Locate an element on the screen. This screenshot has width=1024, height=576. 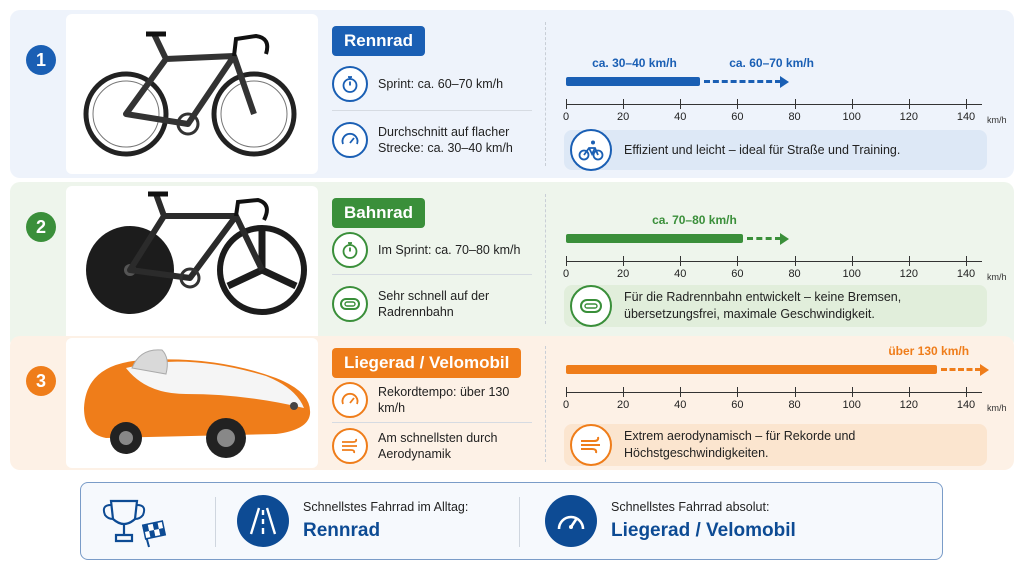
speedometer-icon is located at coordinates (571, 521).